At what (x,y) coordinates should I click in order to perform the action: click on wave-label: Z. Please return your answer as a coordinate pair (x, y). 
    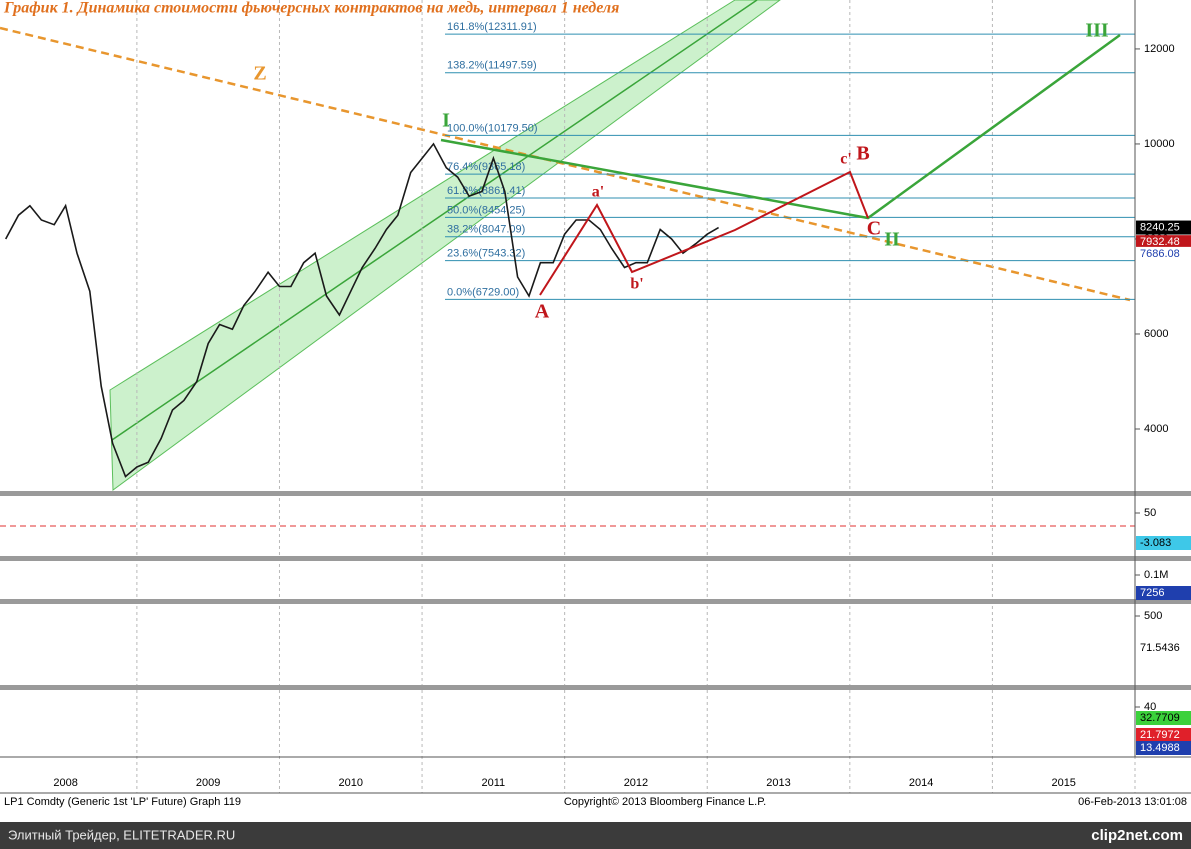
    Looking at the image, I should click on (259, 74).